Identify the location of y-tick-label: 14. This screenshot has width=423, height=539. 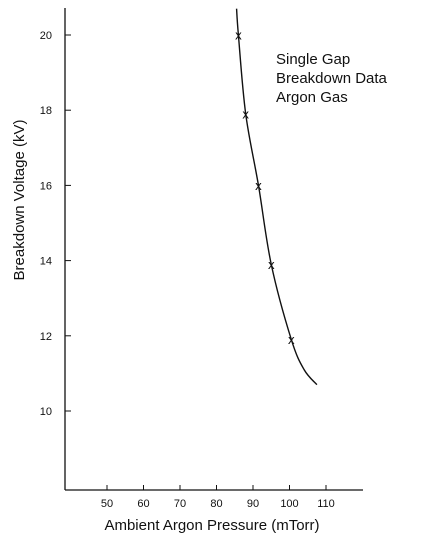
(46, 262).